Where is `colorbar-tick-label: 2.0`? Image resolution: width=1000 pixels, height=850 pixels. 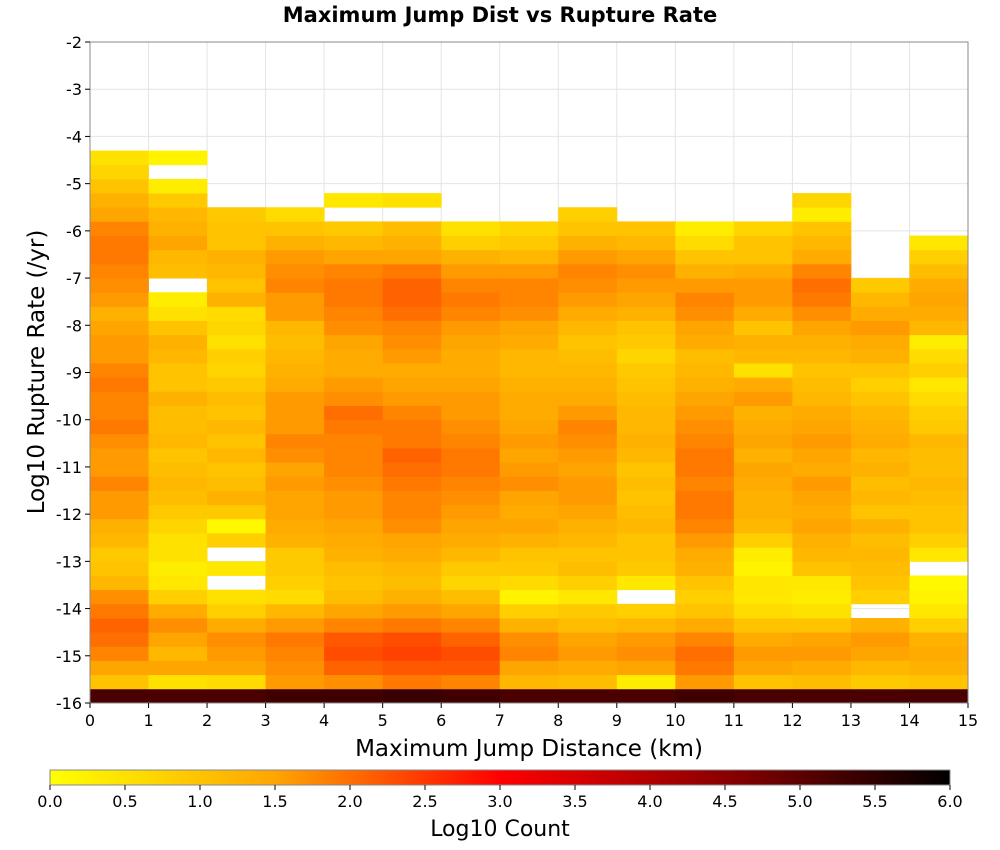
colorbar-tick-label: 2.0 is located at coordinates (349, 801).